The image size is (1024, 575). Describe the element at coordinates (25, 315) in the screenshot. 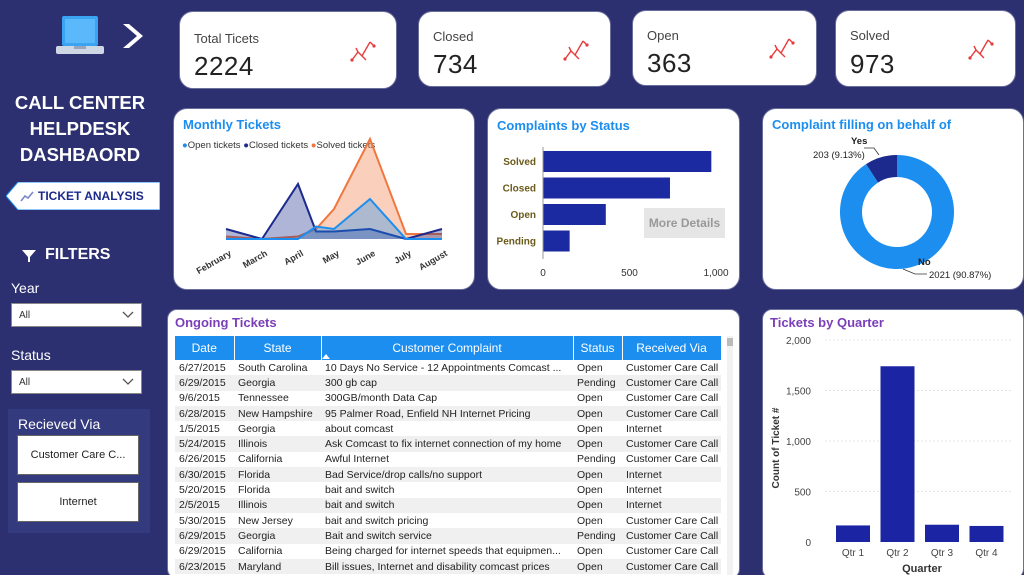

I see `year-select-value: All` at that location.